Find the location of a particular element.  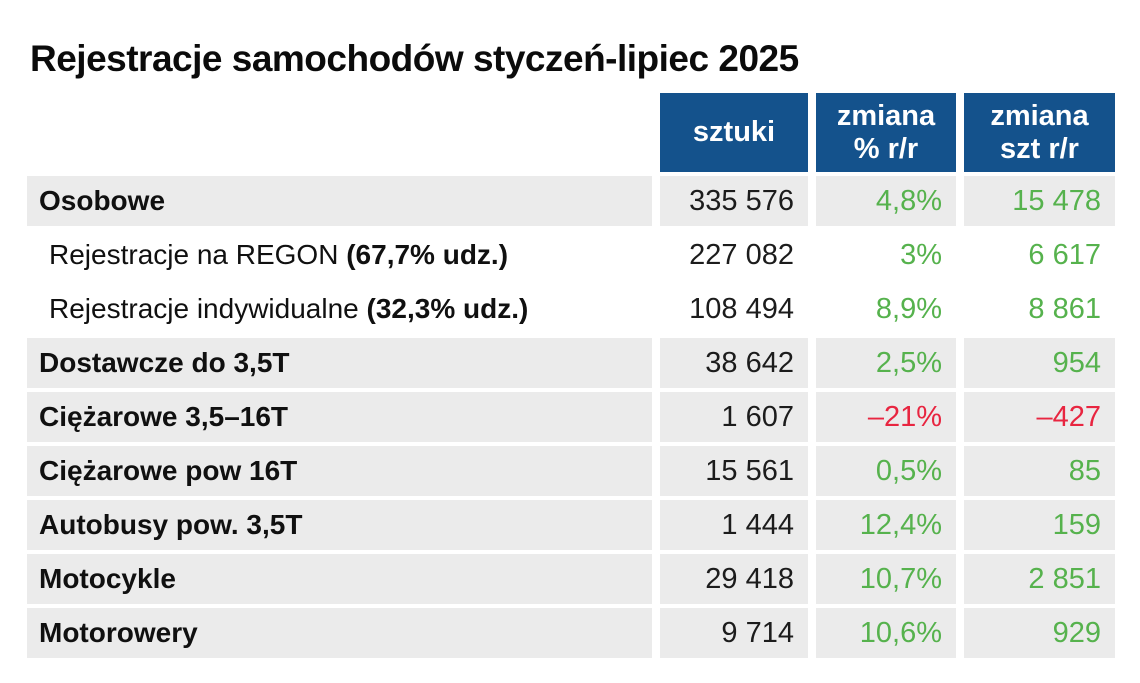

table-row-motocykle: Motocykle 29 418 10,7% 2 851 is located at coordinates (571, 579).